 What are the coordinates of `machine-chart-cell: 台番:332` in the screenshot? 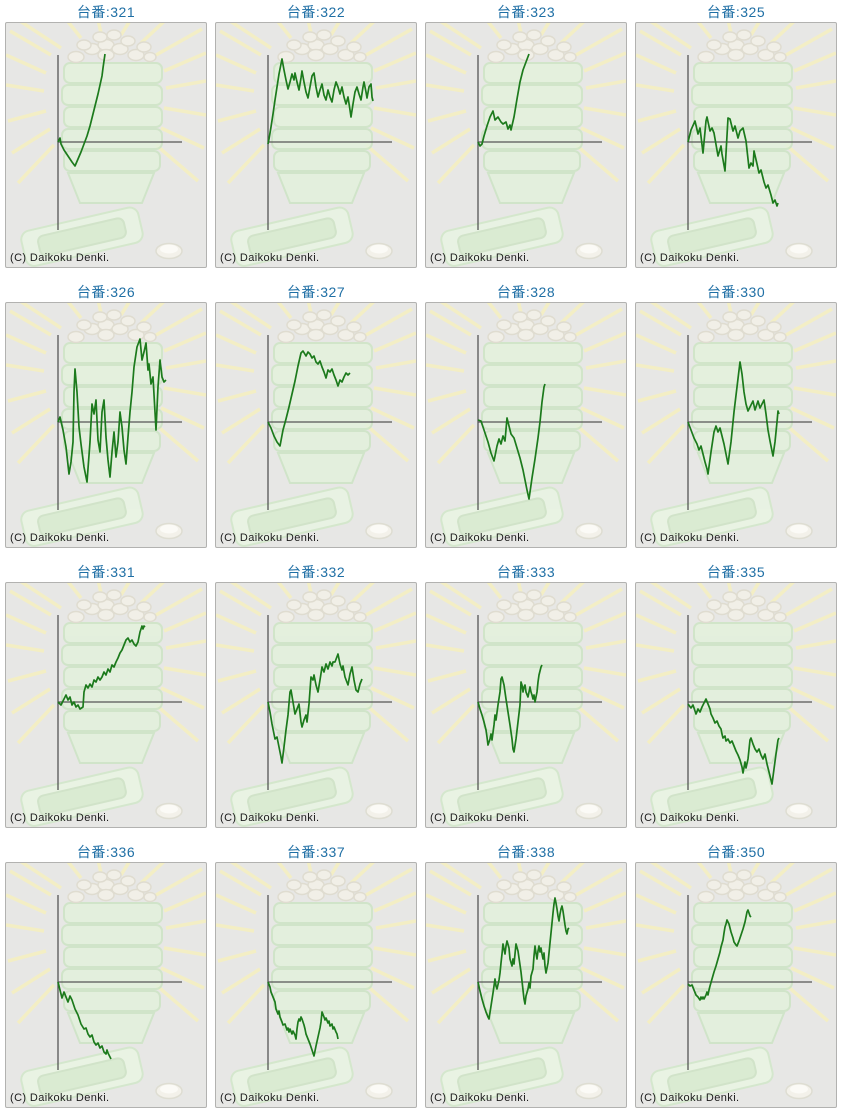 It's located at (316, 695).